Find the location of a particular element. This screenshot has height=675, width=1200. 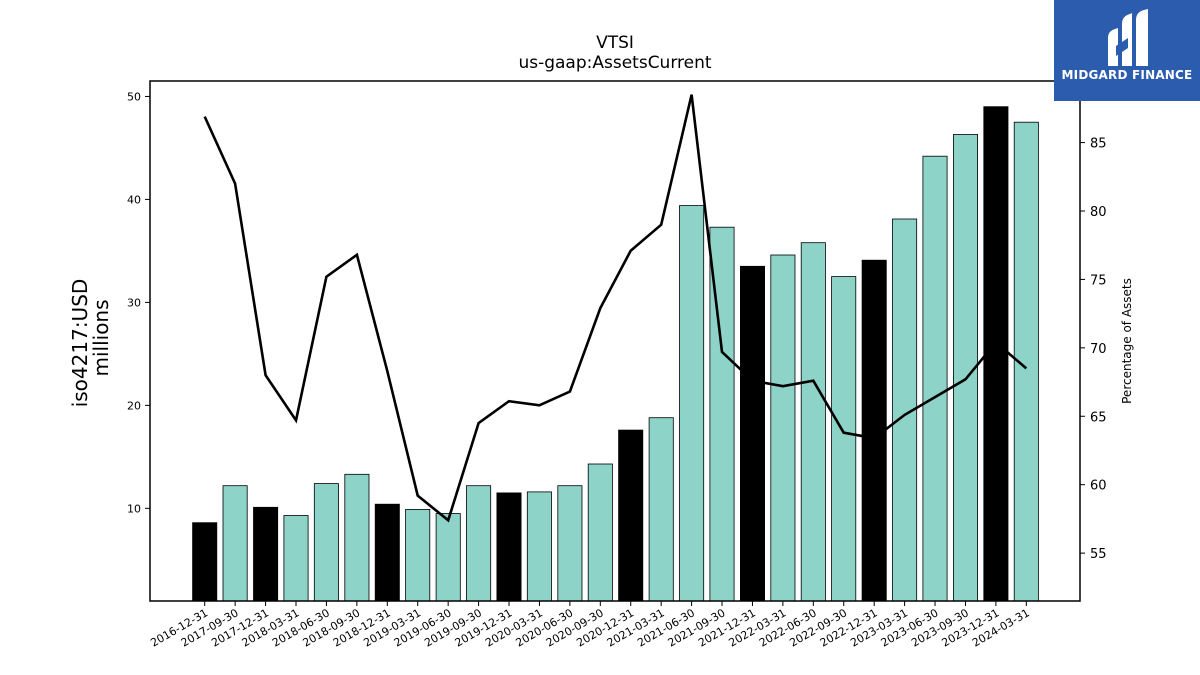

chart-subtitle: us-gaap:AssetsCurrent is located at coordinates (614, 63).